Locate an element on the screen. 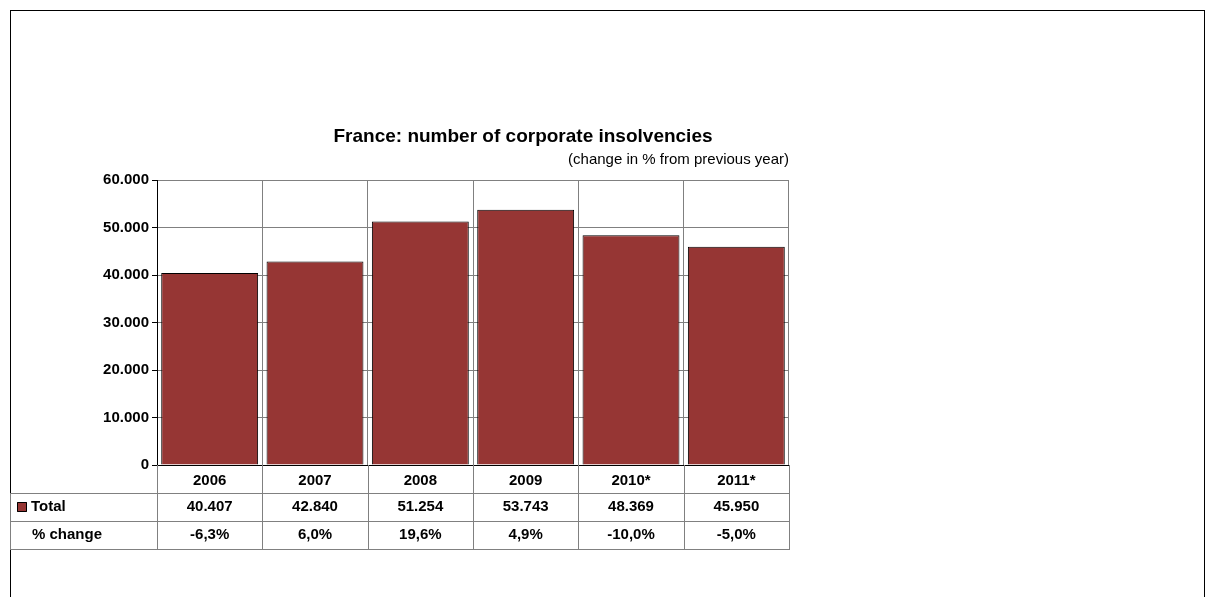 The width and height of the screenshot is (1216, 597). y-tick-label: 30.000 is located at coordinates (126, 321).